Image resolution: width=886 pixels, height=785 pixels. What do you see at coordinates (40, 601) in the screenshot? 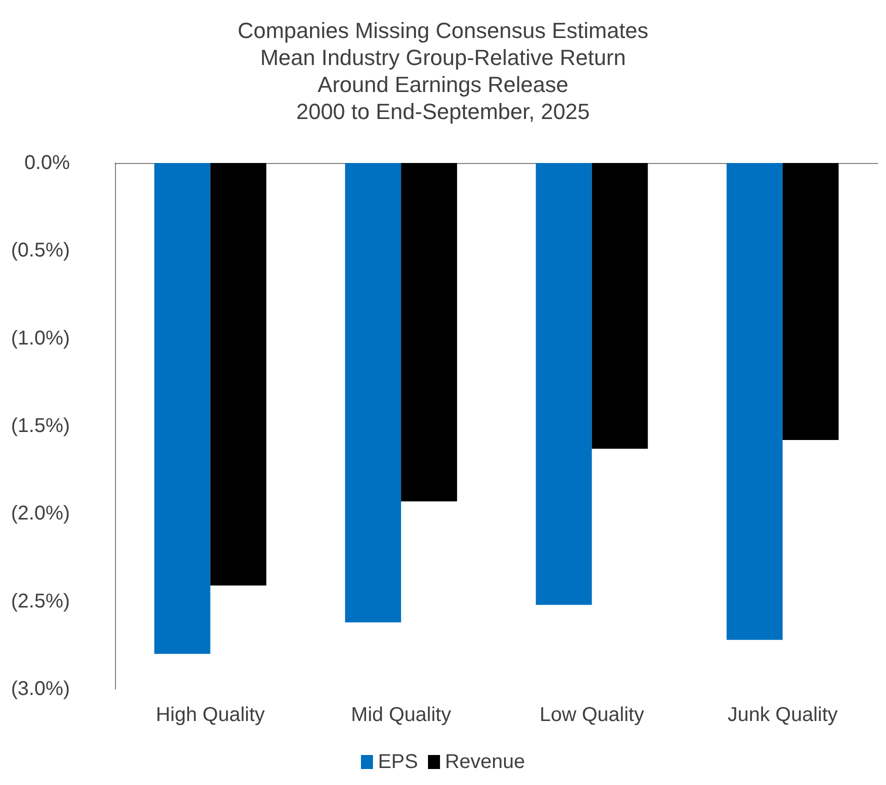
I see `y-tick-label: (2.5%)` at bounding box center [40, 601].